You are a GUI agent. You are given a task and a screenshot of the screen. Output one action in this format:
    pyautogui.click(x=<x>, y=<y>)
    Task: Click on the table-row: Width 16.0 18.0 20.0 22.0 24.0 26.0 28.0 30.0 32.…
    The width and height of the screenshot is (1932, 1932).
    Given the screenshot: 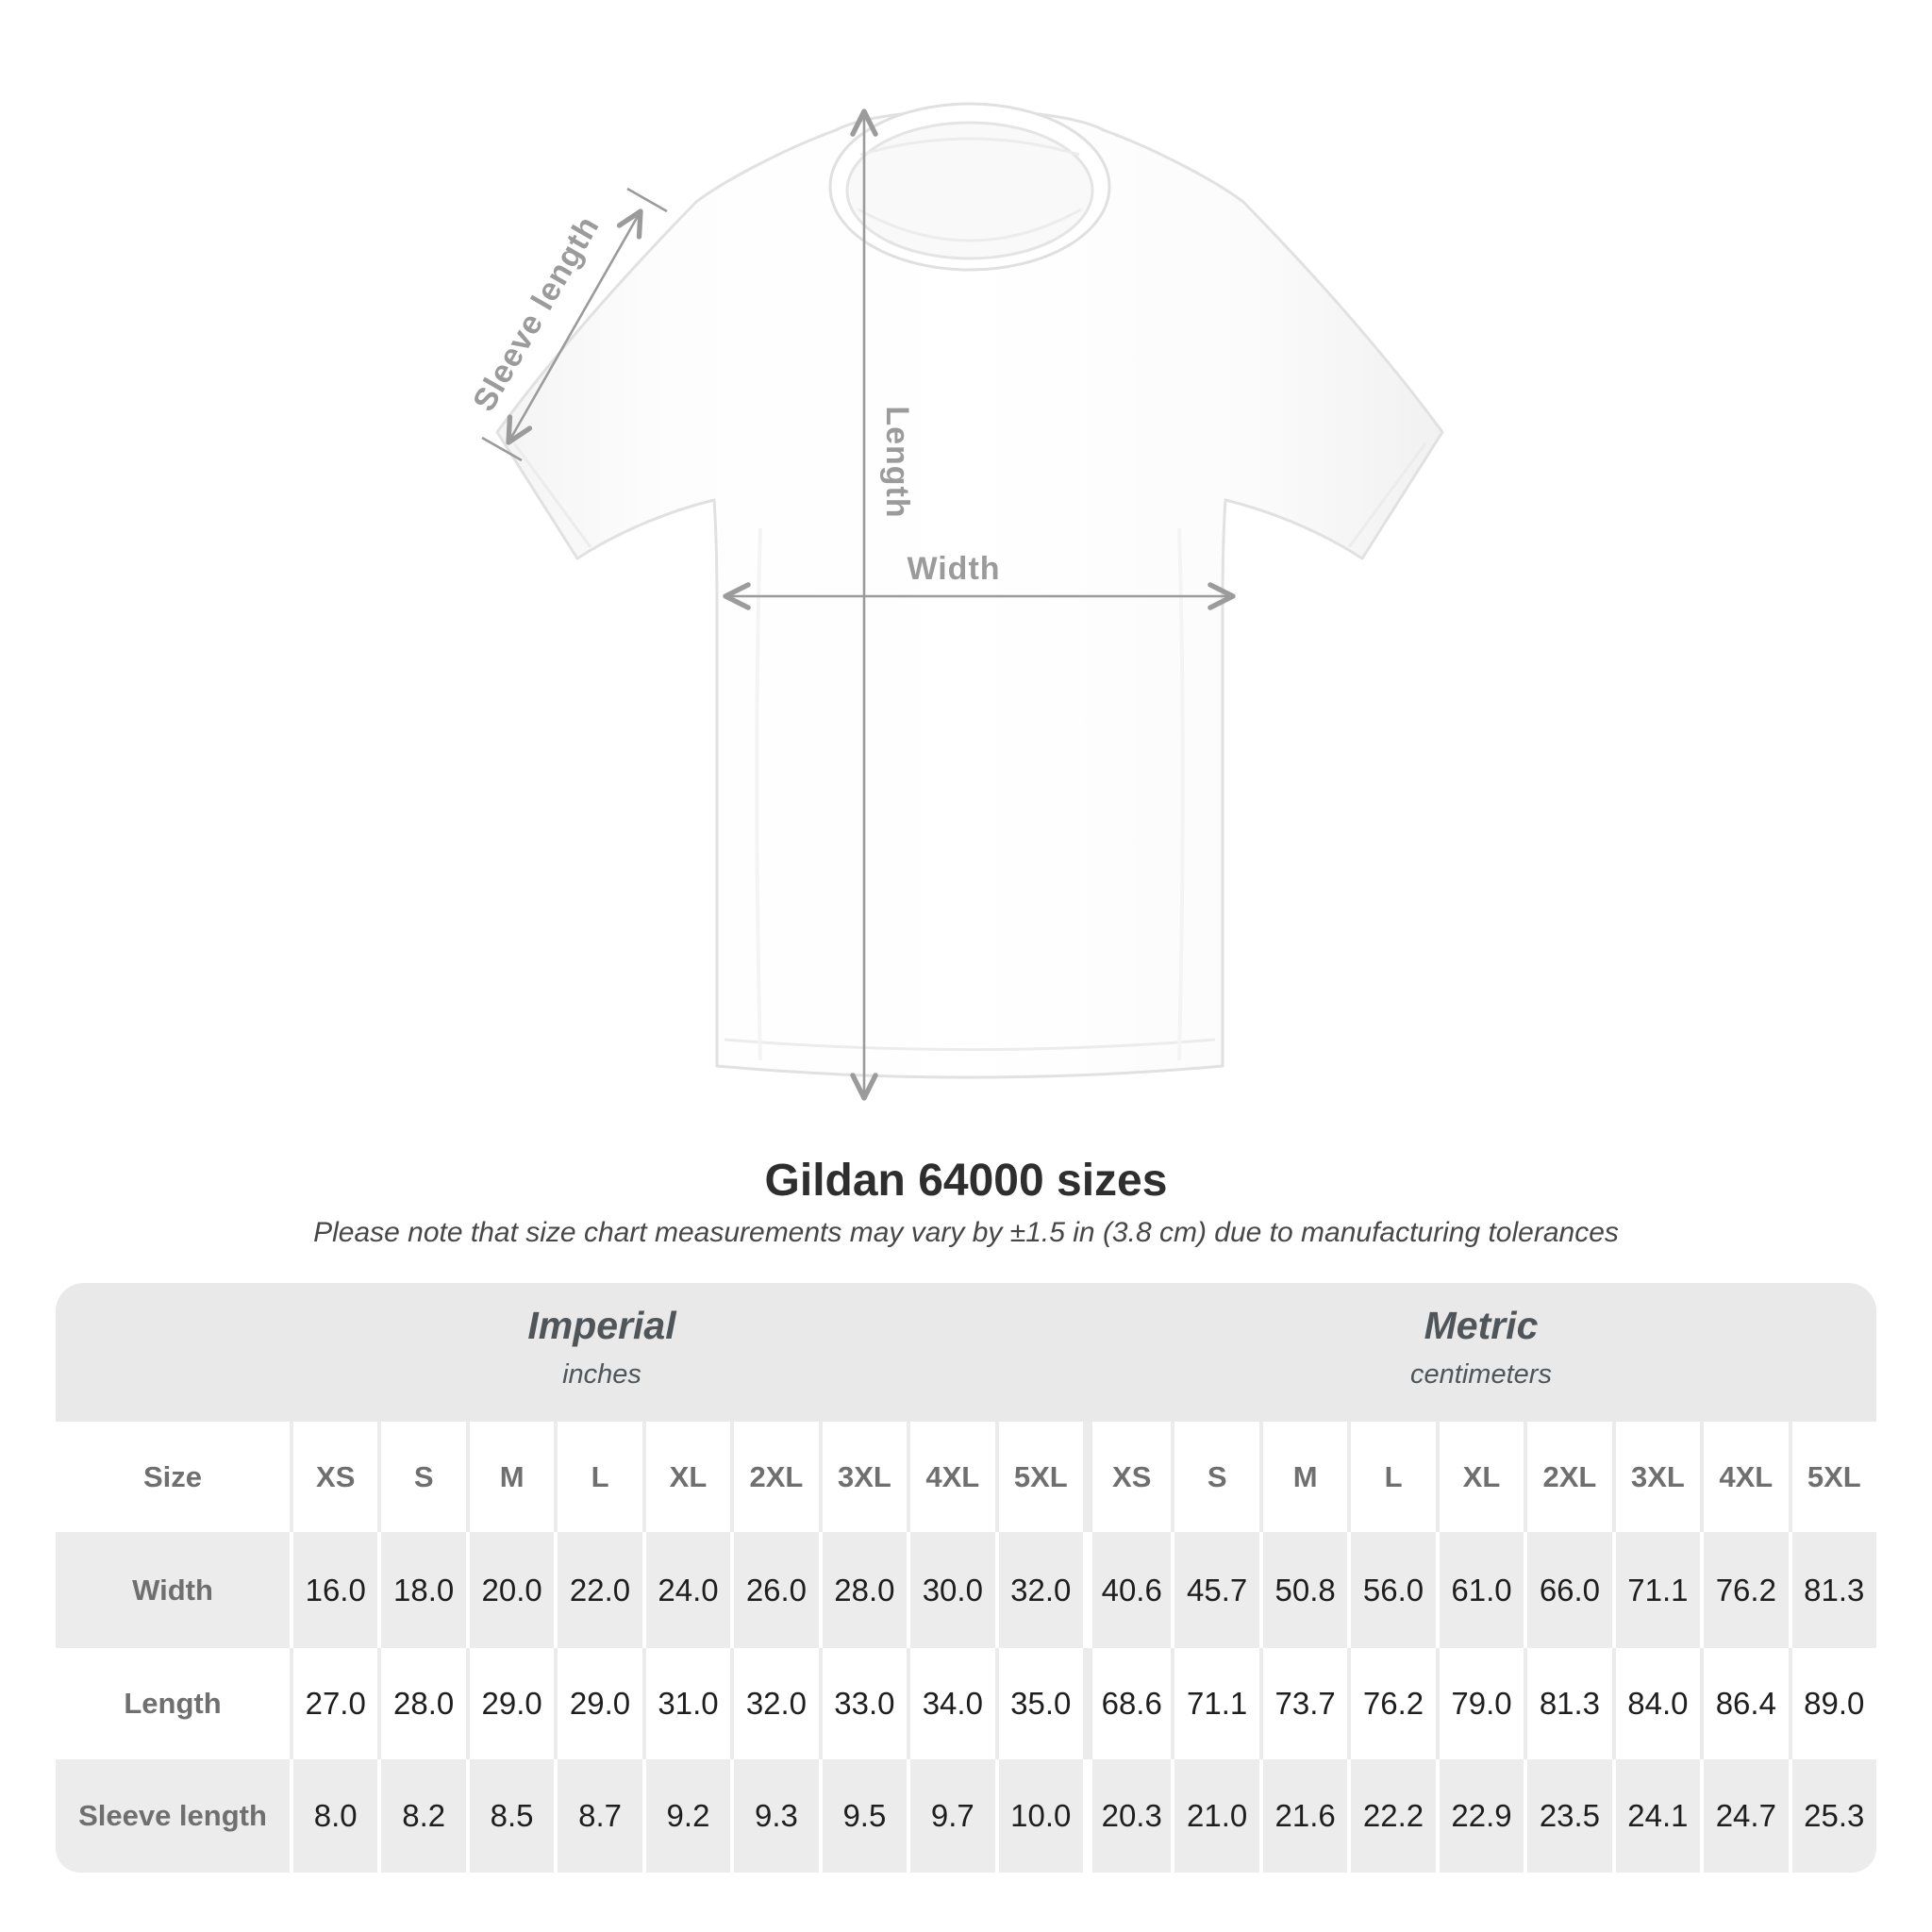 What is the action you would take?
    pyautogui.click(x=966, y=1590)
    